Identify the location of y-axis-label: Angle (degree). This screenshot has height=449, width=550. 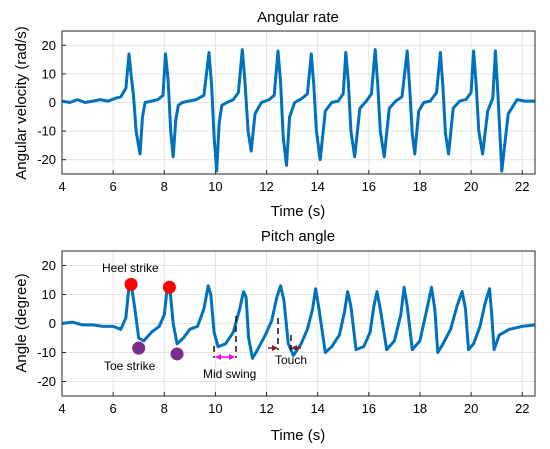
(21, 322).